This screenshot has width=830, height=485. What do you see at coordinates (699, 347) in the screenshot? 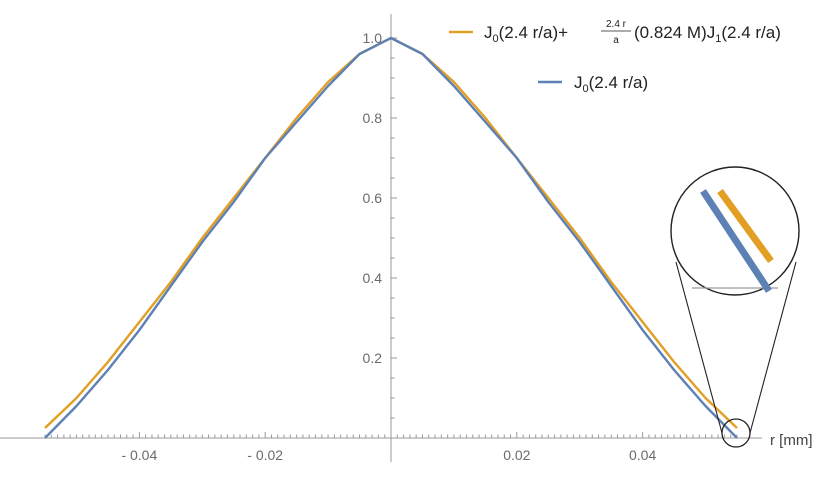
I see `zoom-connector-left` at bounding box center [699, 347].